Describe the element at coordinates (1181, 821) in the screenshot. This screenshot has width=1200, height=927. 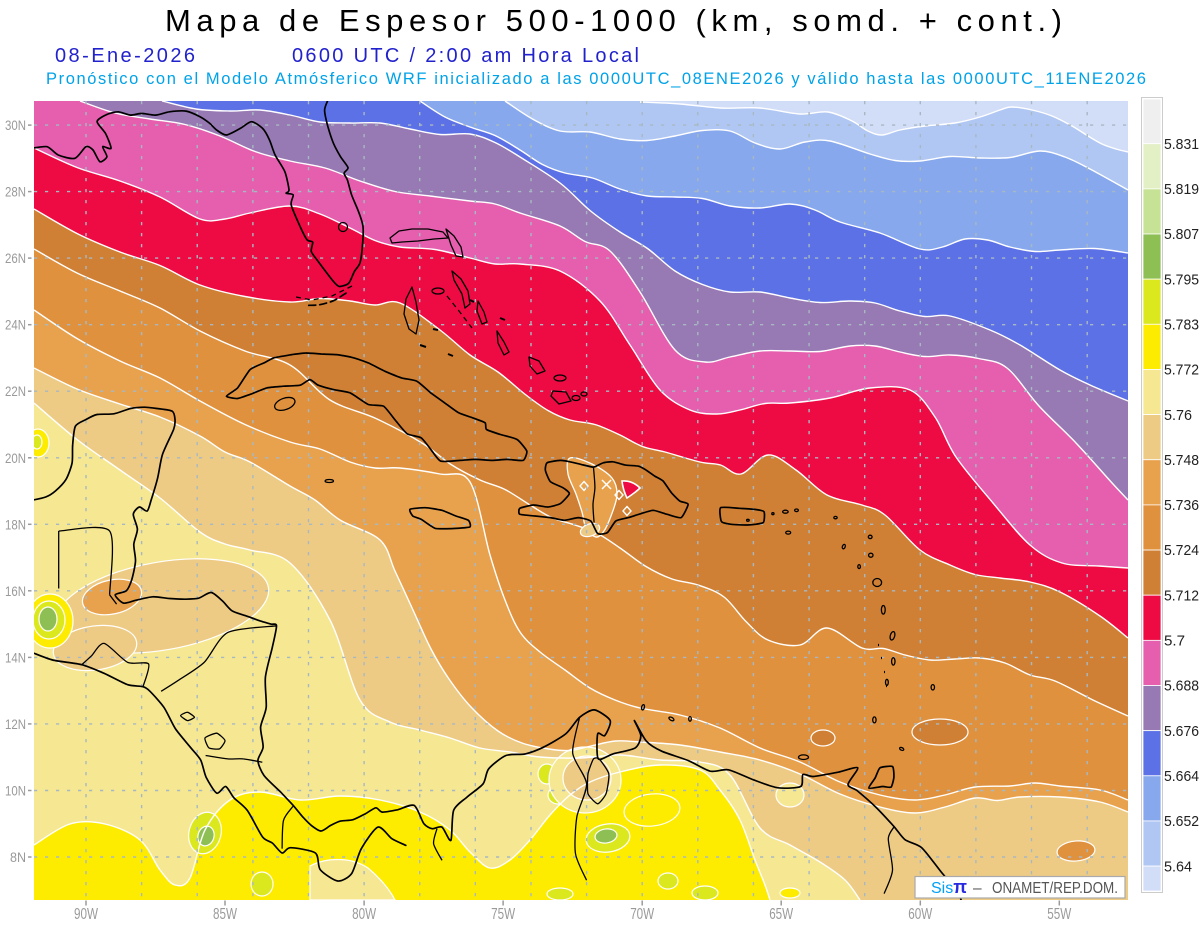
I see `svg-text: 5.652` at that location.